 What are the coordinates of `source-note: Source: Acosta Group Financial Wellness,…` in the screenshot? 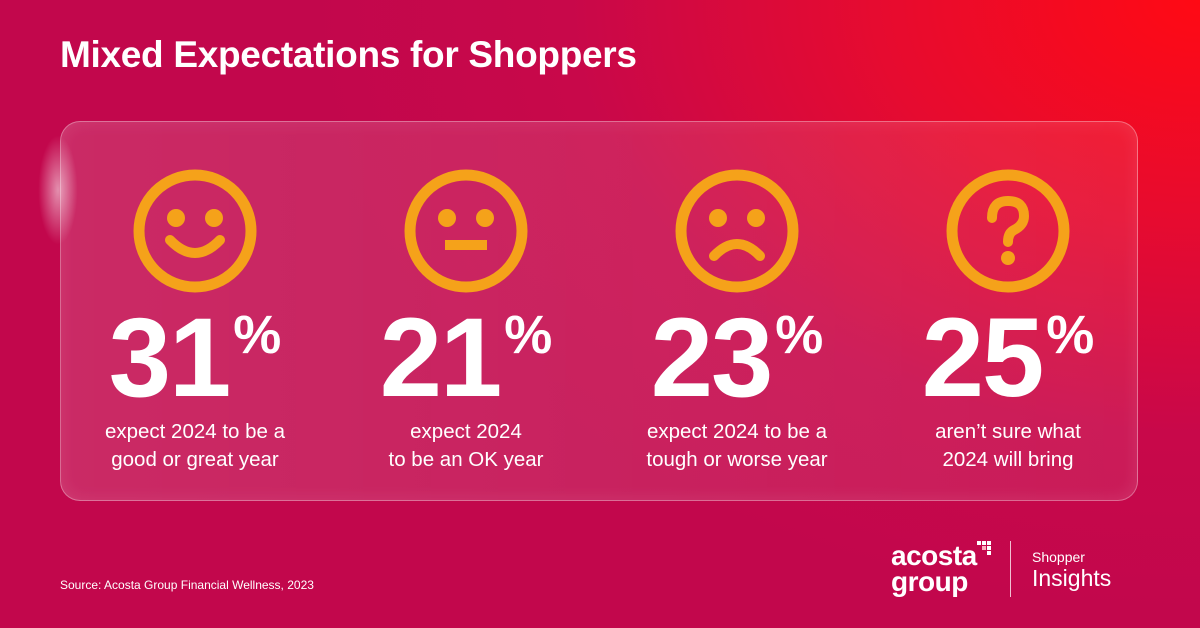 It's located at (187, 585).